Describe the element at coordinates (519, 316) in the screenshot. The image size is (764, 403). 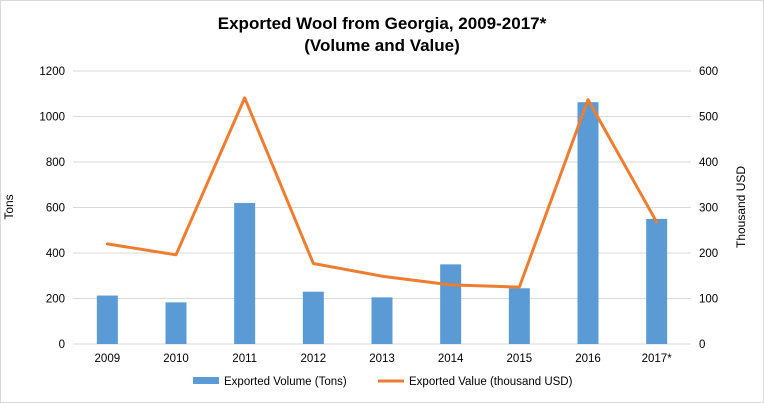
I see `bar-2015` at that location.